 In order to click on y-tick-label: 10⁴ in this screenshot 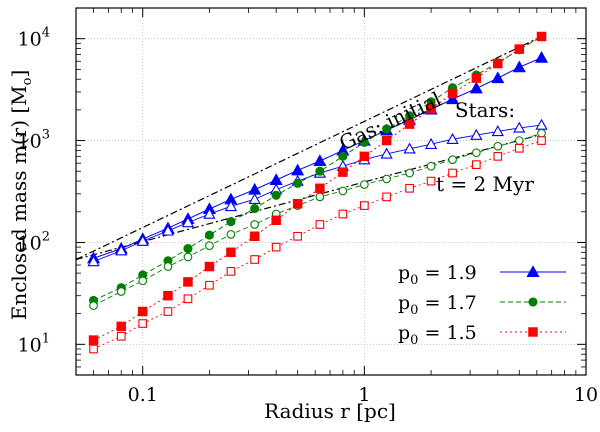, I will do `click(34, 38)`.